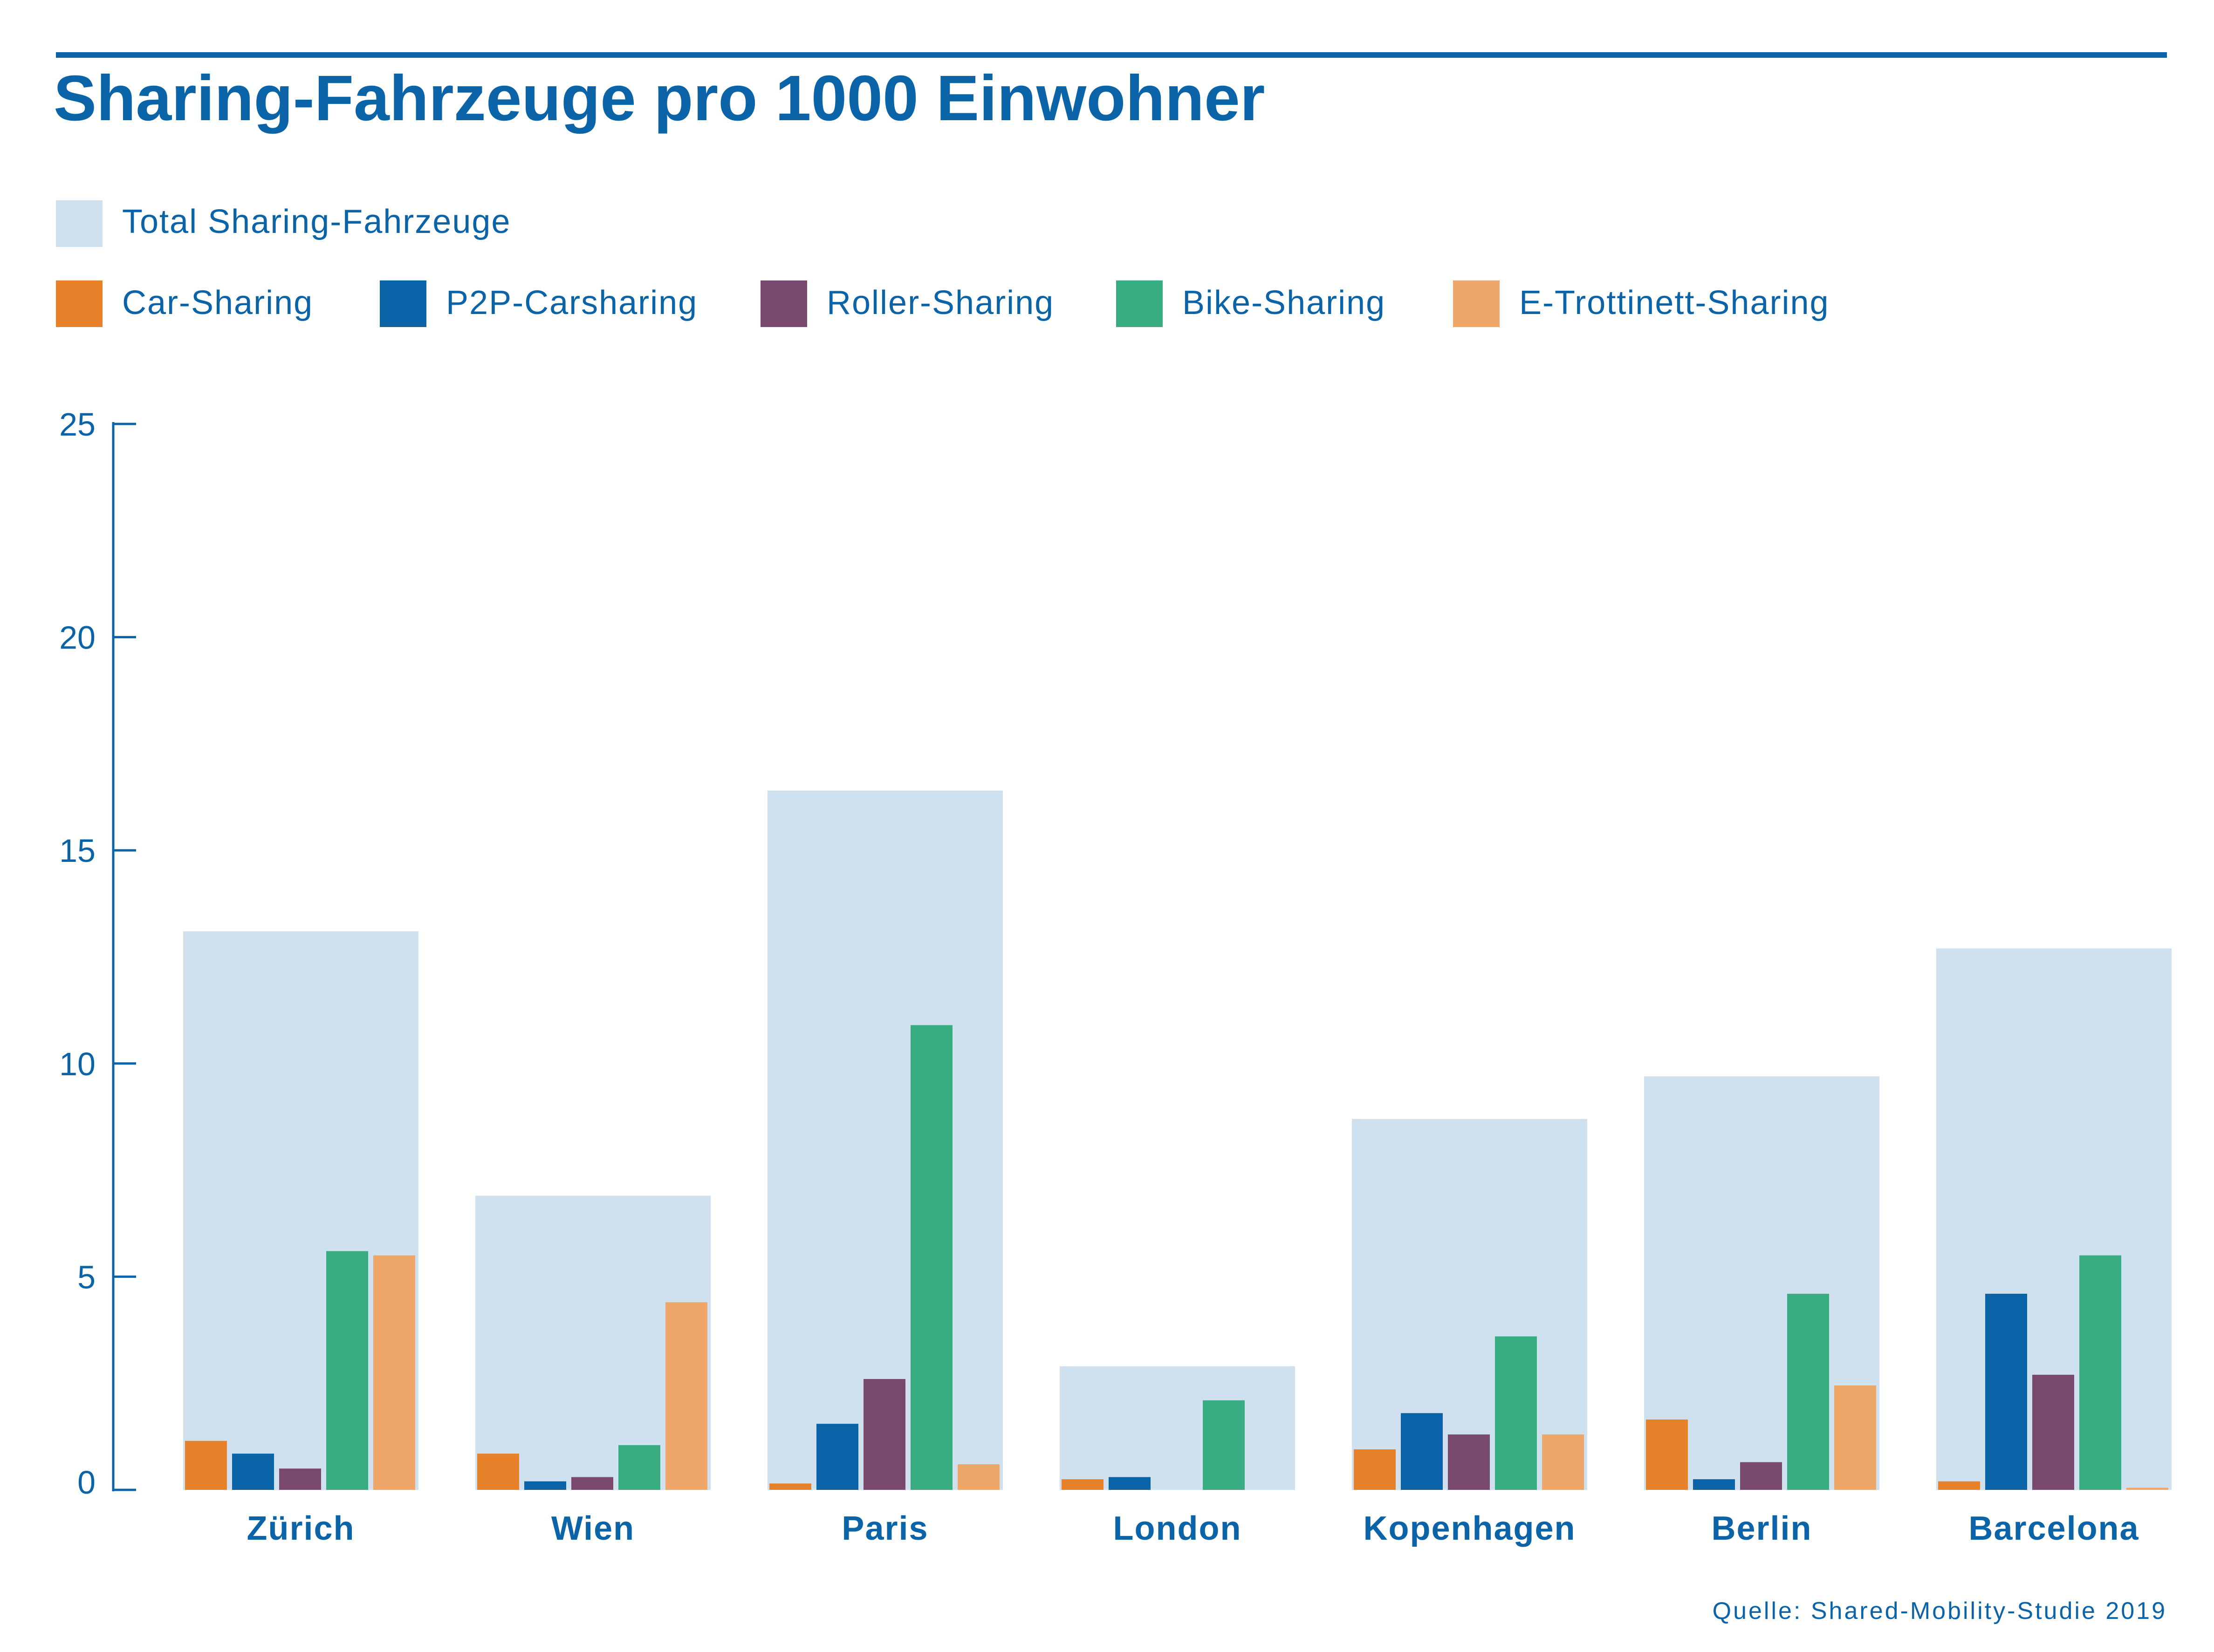 The width and height of the screenshot is (2214, 1652). I want to click on y-tick-label: 10, so click(77, 1064).